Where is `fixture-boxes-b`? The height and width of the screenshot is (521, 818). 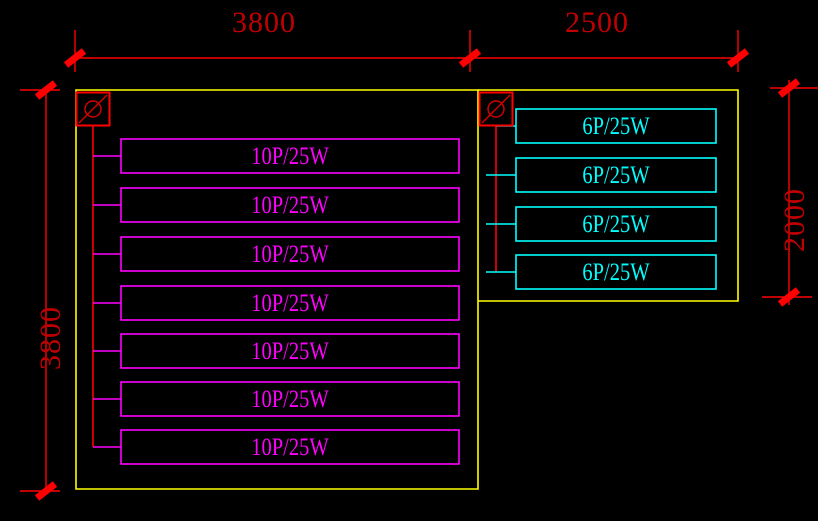 fixture-boxes-b is located at coordinates (616, 199).